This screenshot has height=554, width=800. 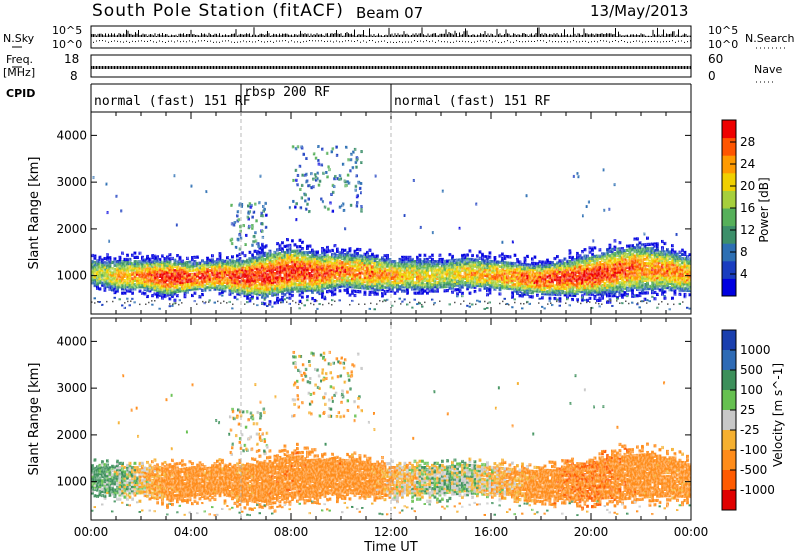 I want to click on freq-label-line2: [MHz], so click(x=19, y=72).